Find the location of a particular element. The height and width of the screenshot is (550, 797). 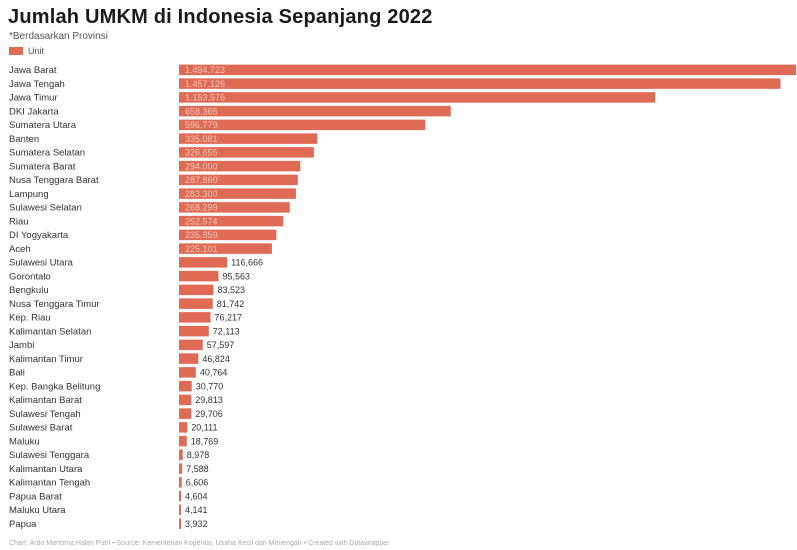

category-label: DKI Jakarta is located at coordinates (34, 111).